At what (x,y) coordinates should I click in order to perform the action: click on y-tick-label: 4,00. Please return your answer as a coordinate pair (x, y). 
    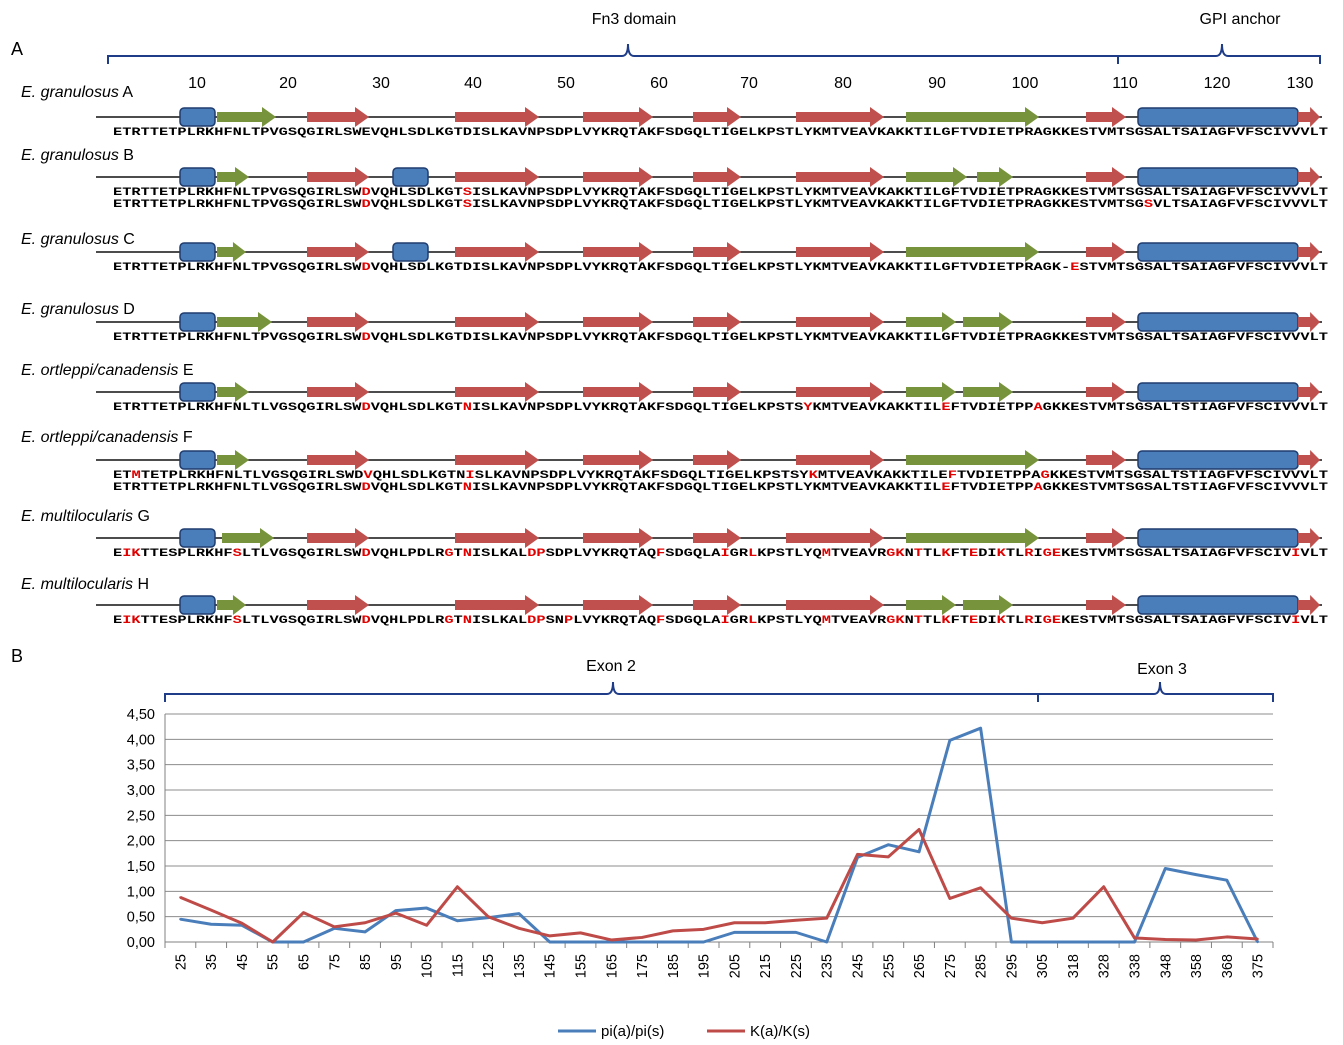
    Looking at the image, I should click on (141, 740).